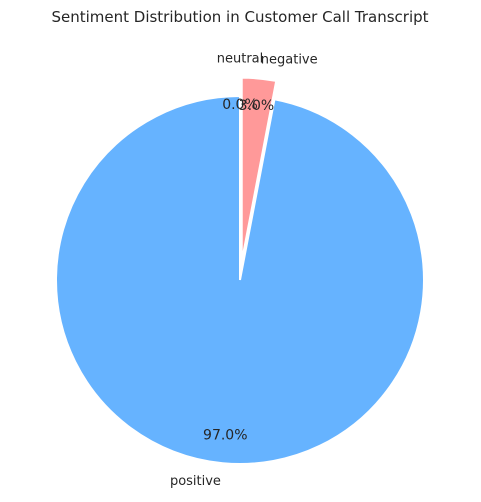 This screenshot has height=502, width=481. What do you see at coordinates (240, 59) in the screenshot?
I see `pie-label-neutral: neutral` at bounding box center [240, 59].